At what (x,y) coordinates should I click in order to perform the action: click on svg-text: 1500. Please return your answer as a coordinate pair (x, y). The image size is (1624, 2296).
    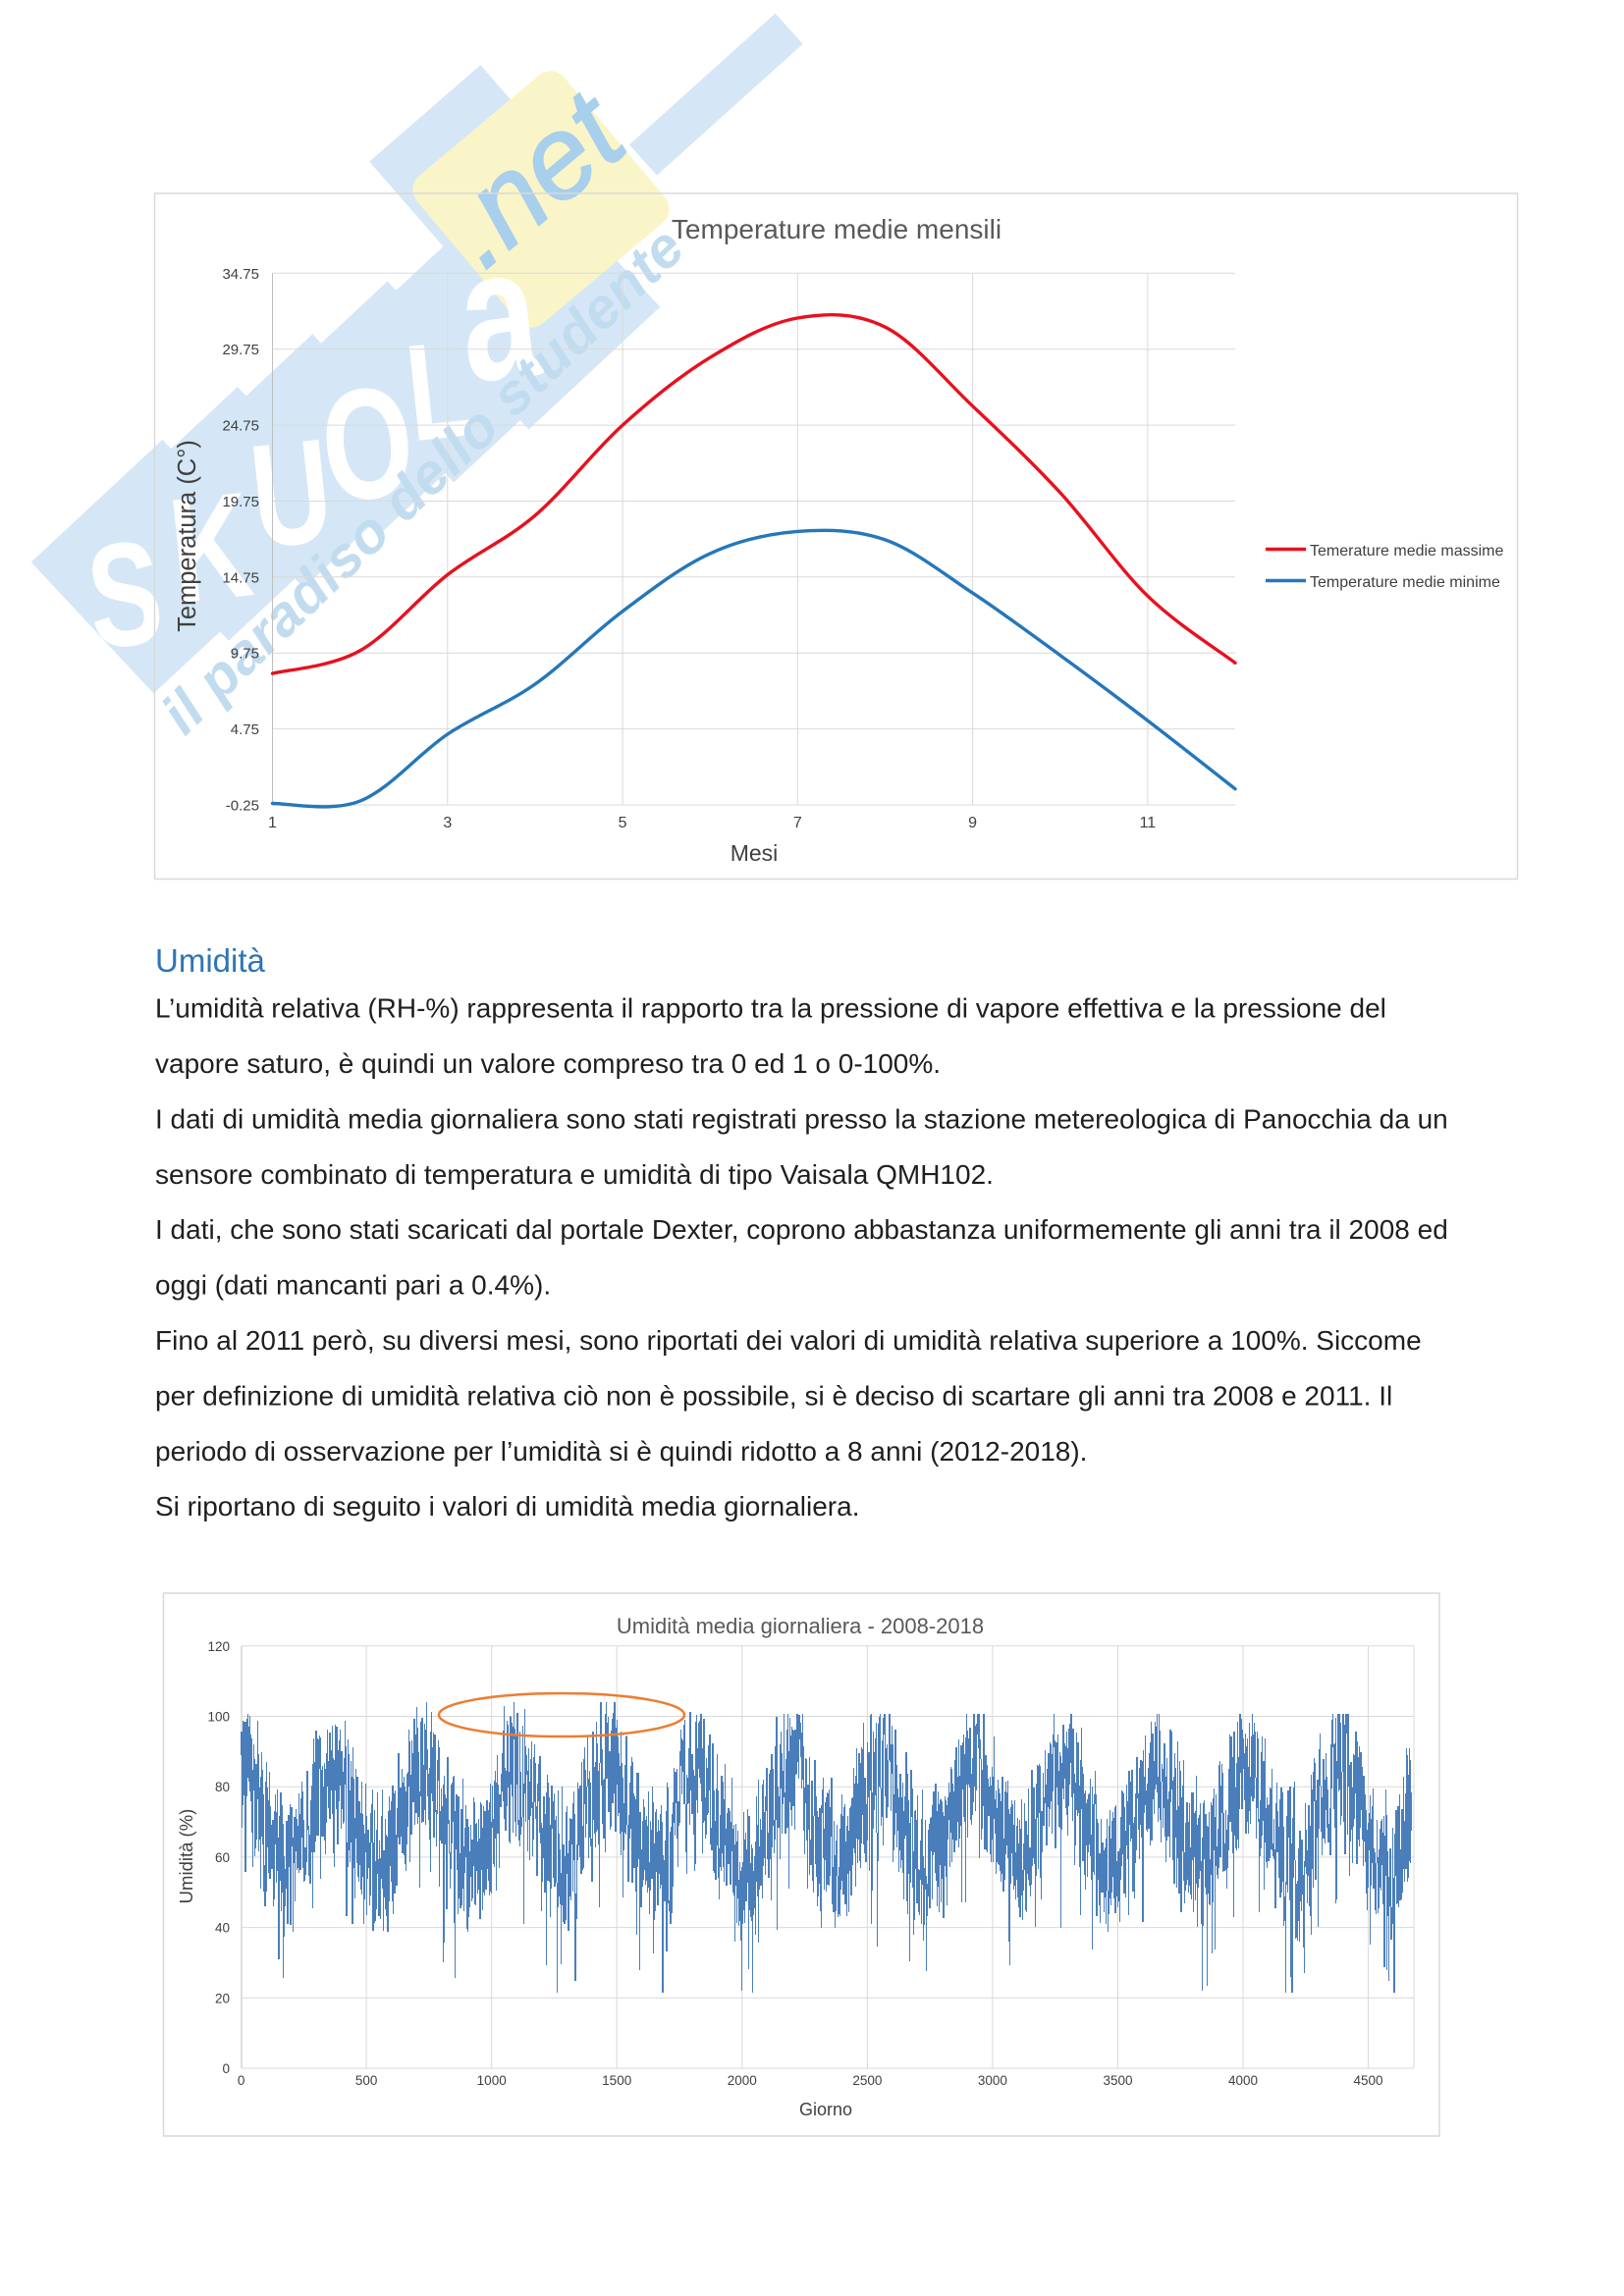
    Looking at the image, I should click on (616, 2080).